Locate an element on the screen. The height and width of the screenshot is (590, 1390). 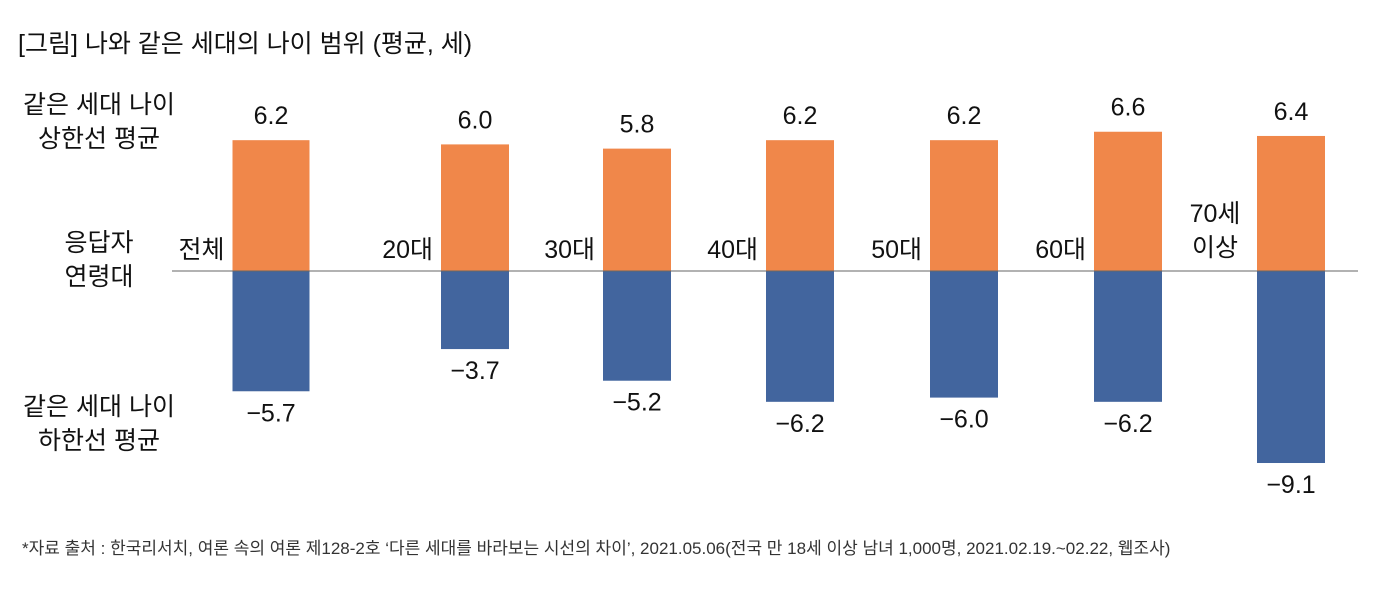
data-label: −5.7 is located at coordinates (270, 413).